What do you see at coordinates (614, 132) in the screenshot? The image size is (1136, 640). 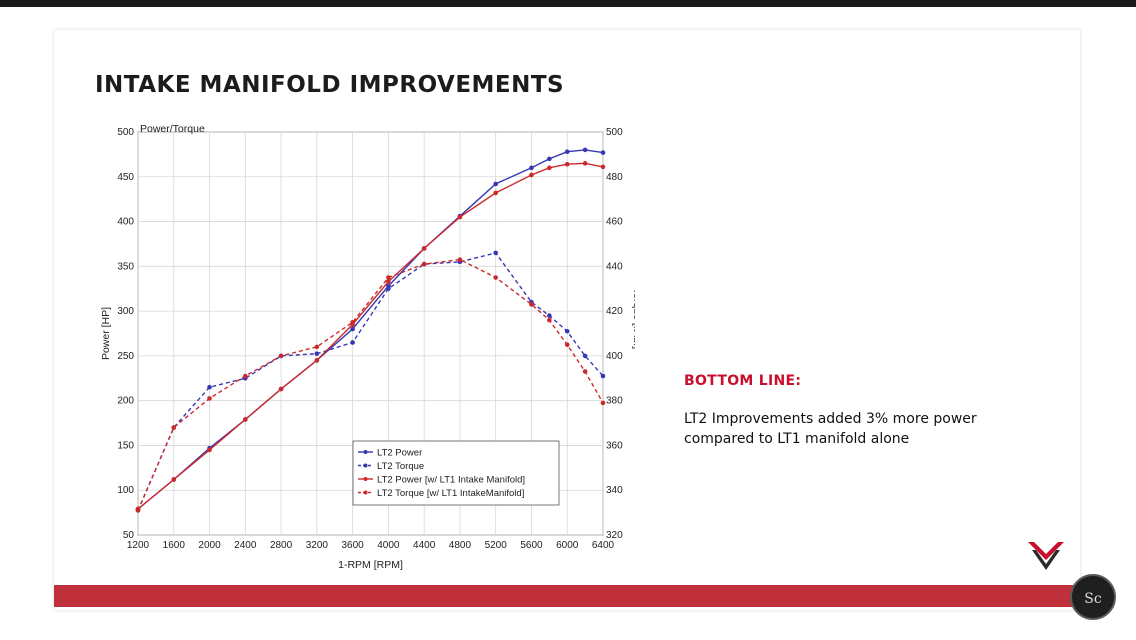 I see `y-right-tick-label: 500` at bounding box center [614, 132].